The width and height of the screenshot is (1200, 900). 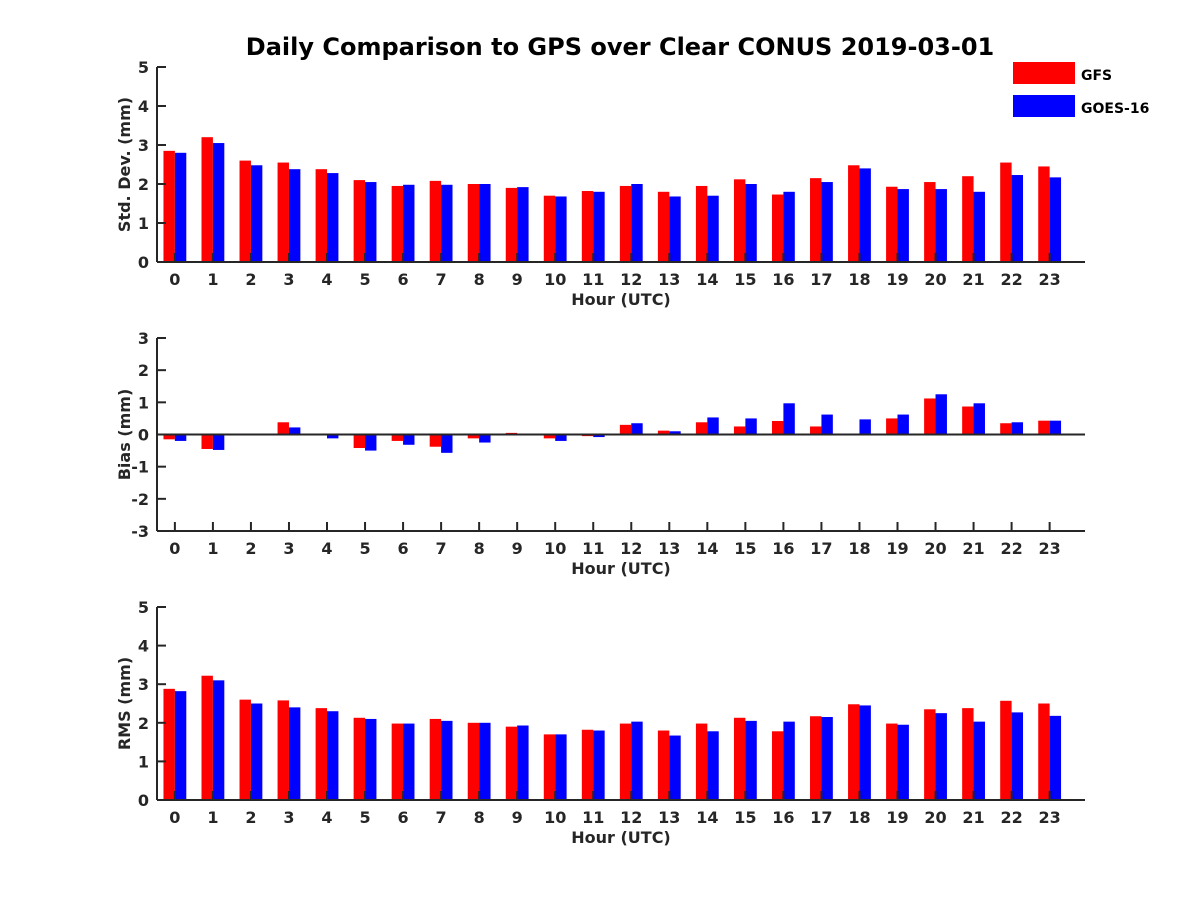 What do you see at coordinates (973, 548) in the screenshot?
I see `bias-x-tick-label: 21` at bounding box center [973, 548].